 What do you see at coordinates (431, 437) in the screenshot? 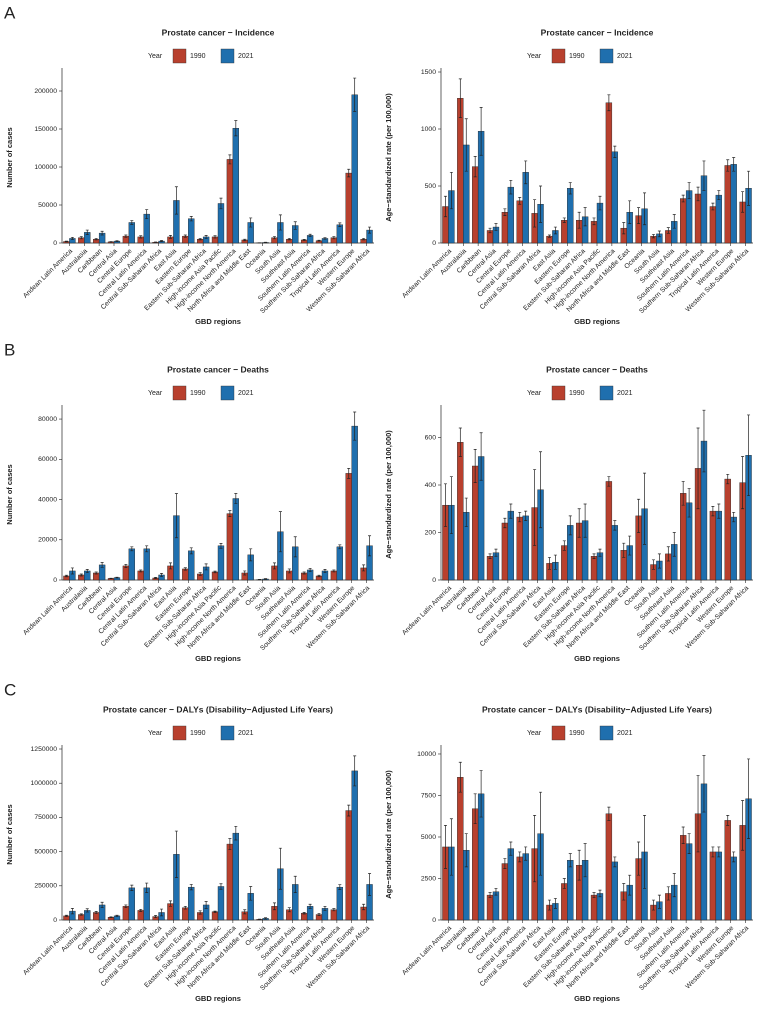
I see `y-tick-label: 600` at bounding box center [431, 437].